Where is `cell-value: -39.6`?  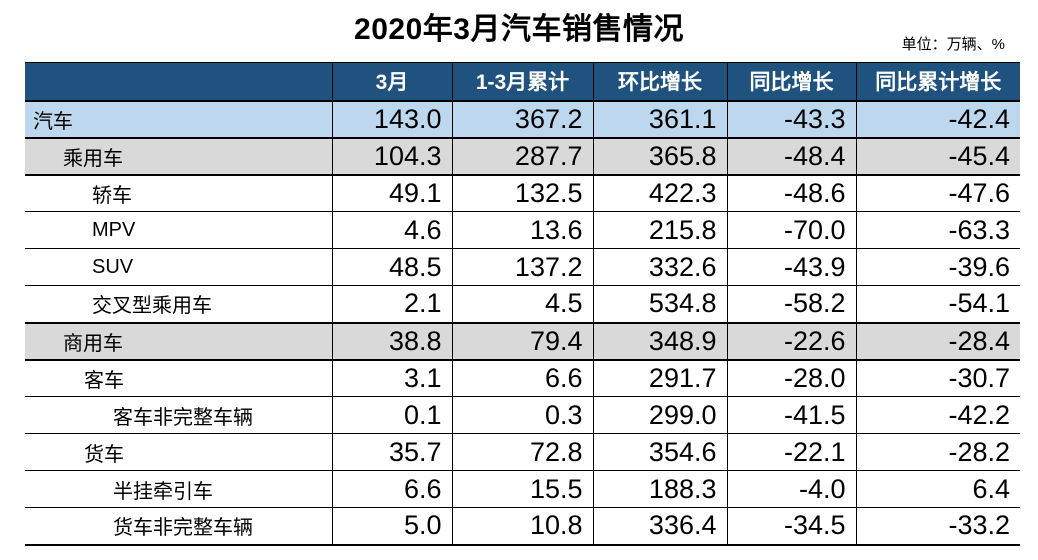 cell-value: -39.6 is located at coordinates (937, 267).